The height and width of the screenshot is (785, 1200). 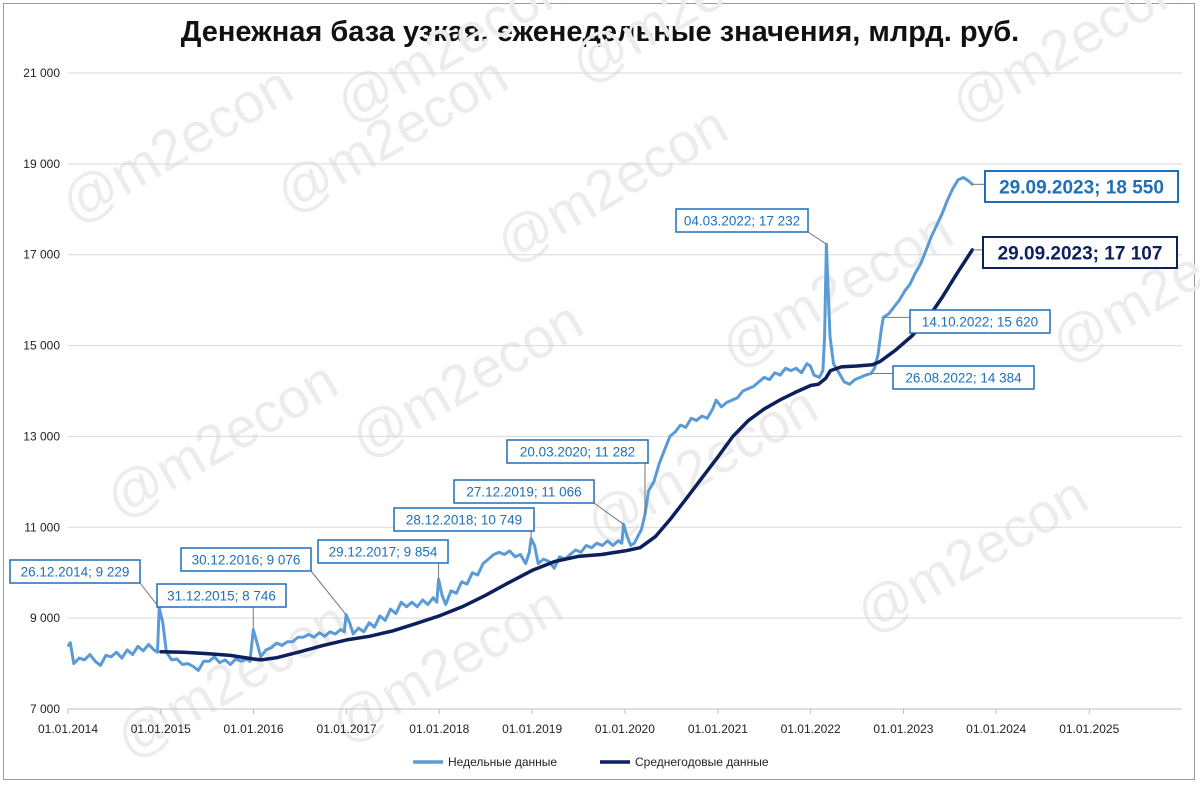 I want to click on y-tick-label: 9 000, so click(x=45, y=618).